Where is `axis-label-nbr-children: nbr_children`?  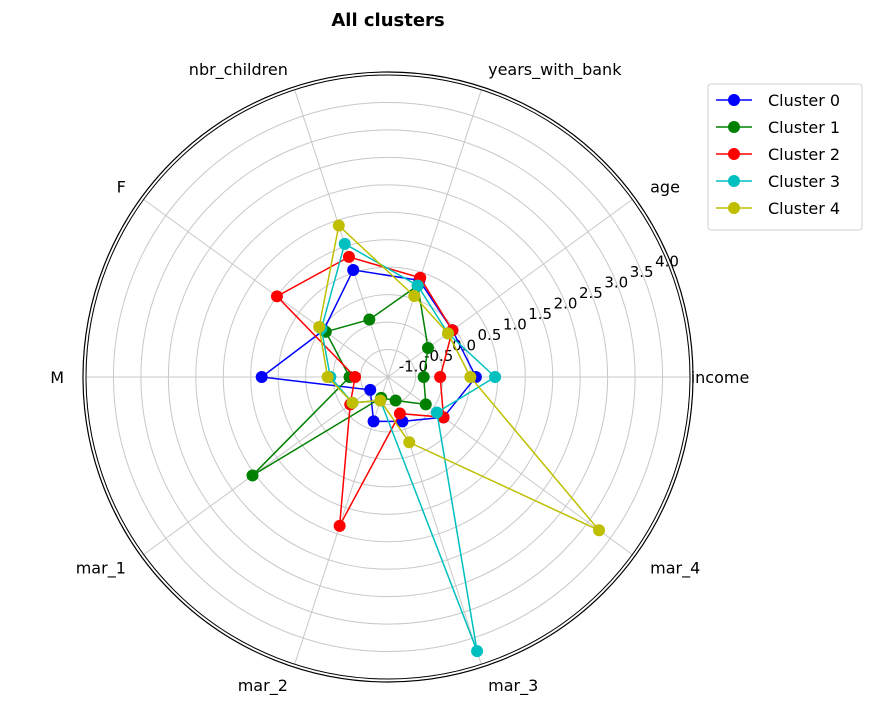 axis-label-nbr-children: nbr_children is located at coordinates (238, 70).